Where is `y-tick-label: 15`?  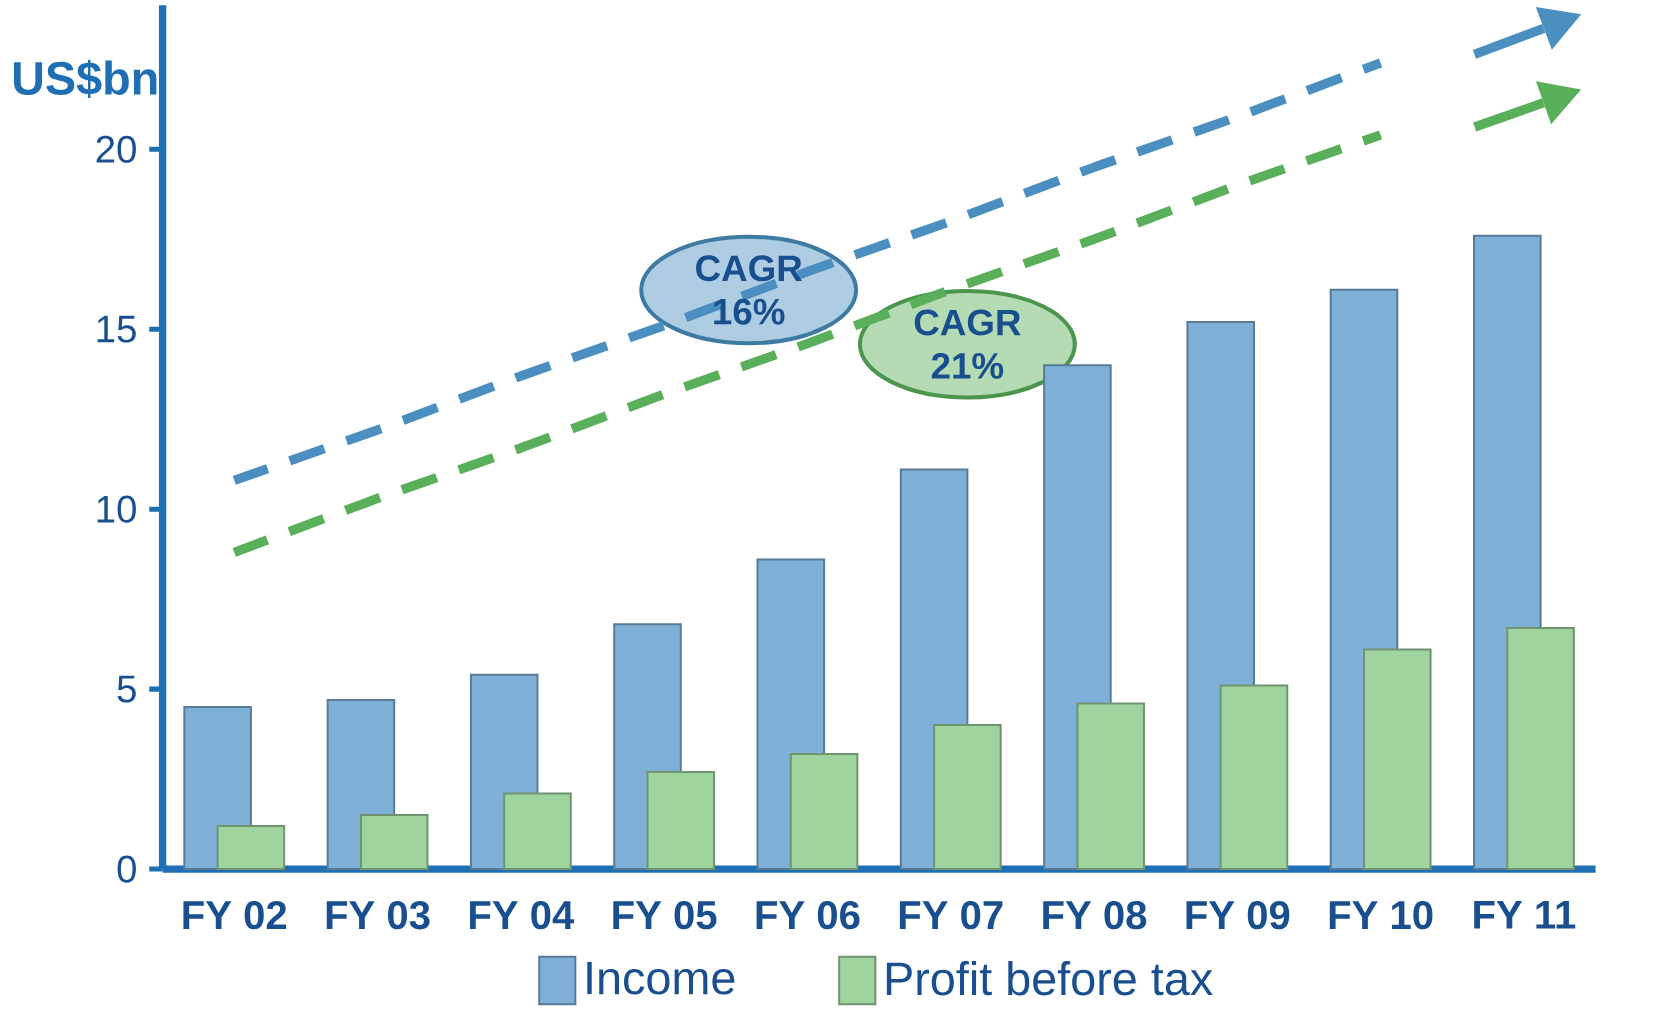 y-tick-label: 15 is located at coordinates (116, 329).